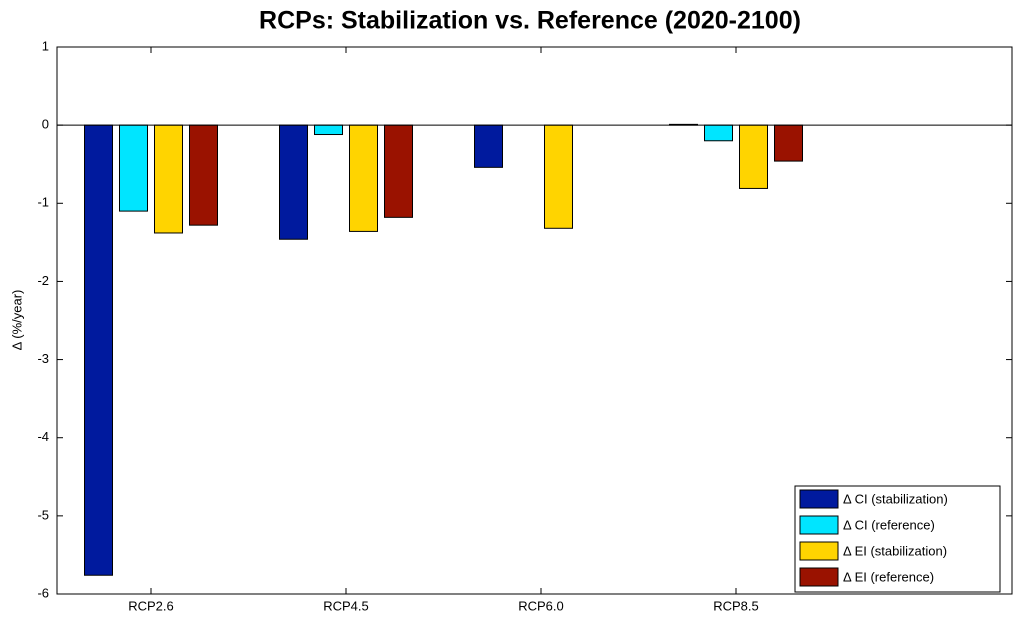  What do you see at coordinates (895, 498) in the screenshot?
I see `legend-label: Δ CI (stabilization)` at bounding box center [895, 498].